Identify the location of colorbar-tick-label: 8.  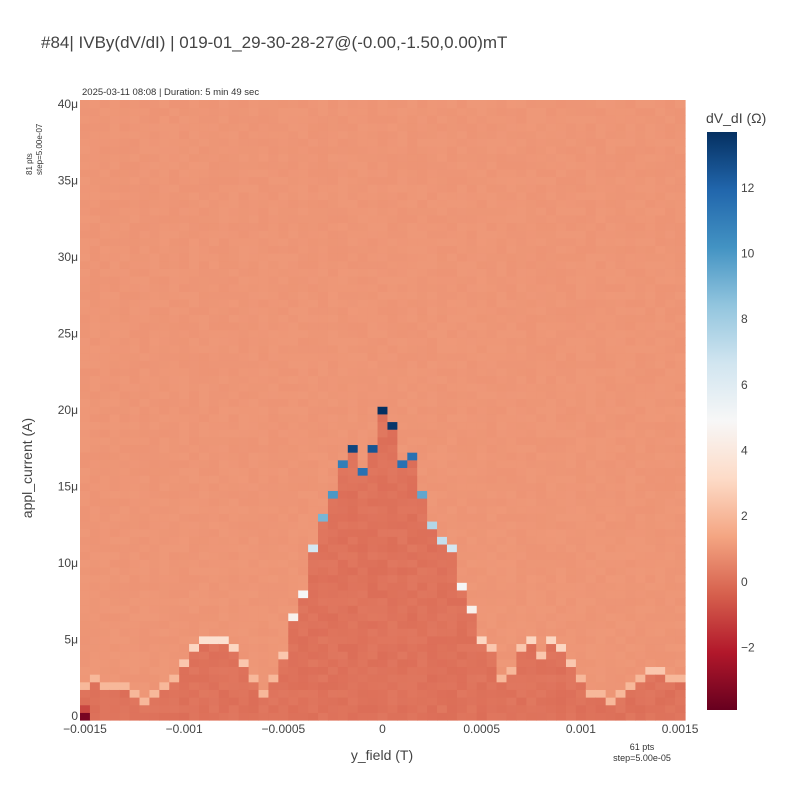
(744, 319).